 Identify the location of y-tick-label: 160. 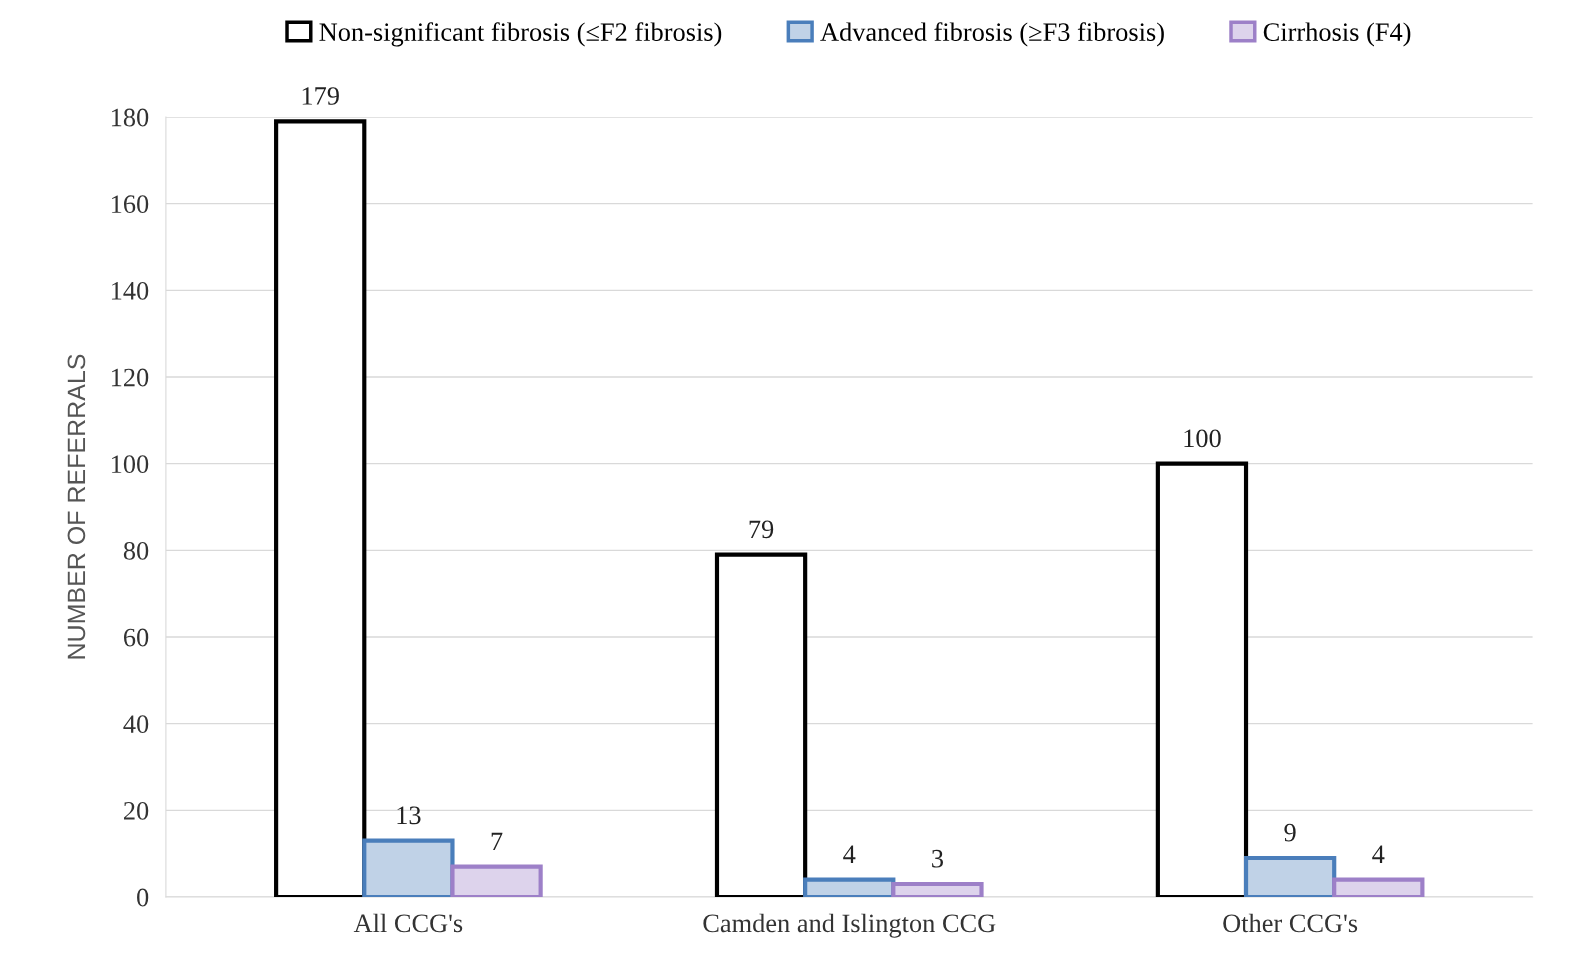
(130, 204).